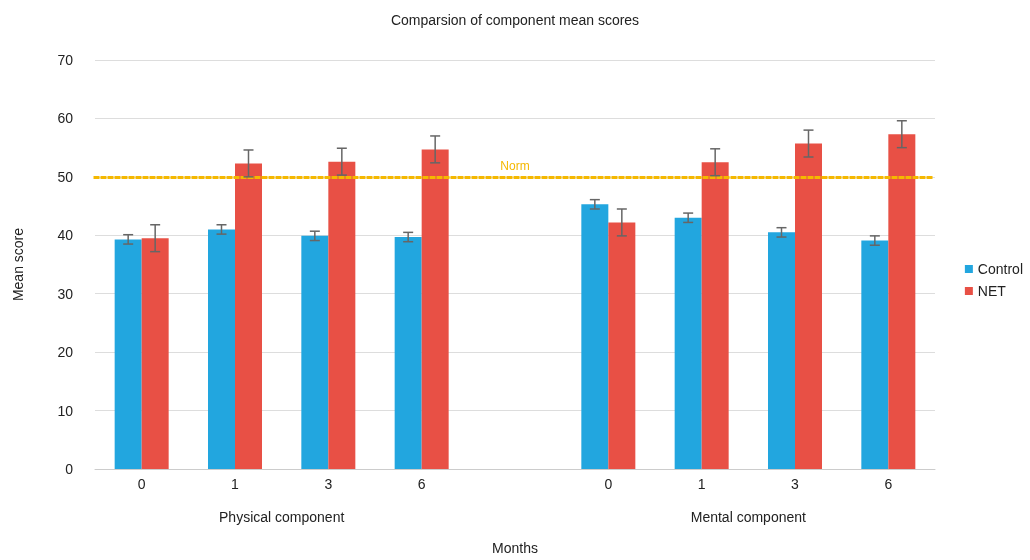 Image resolution: width=1030 pixels, height=560 pixels. Describe the element at coordinates (992, 291) in the screenshot. I see `legend-label: NET` at that location.